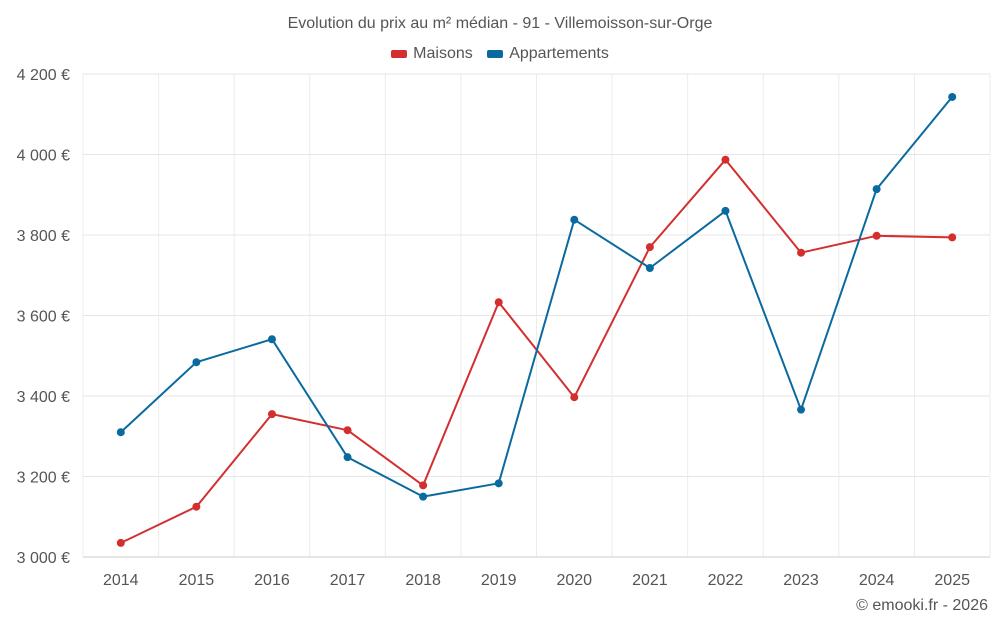  I want to click on legend-item-maisons: Maisons, so click(432, 54).